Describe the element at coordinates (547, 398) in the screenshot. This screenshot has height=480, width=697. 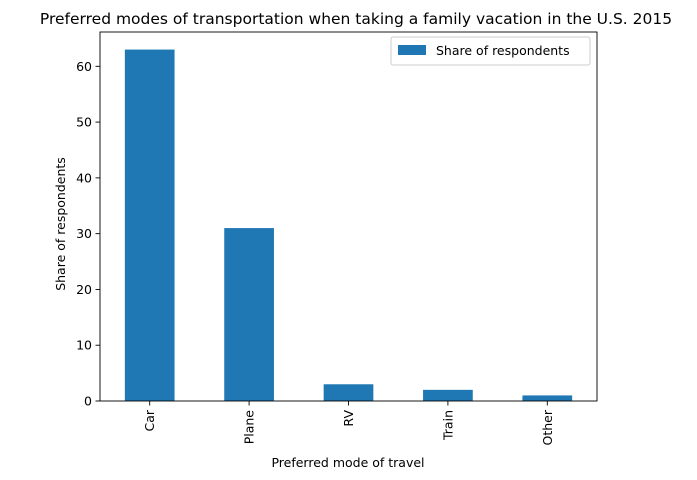
I see `bar-other` at that location.